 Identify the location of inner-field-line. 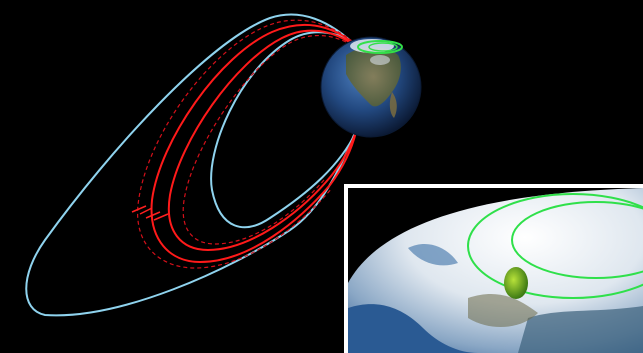
(284, 130).